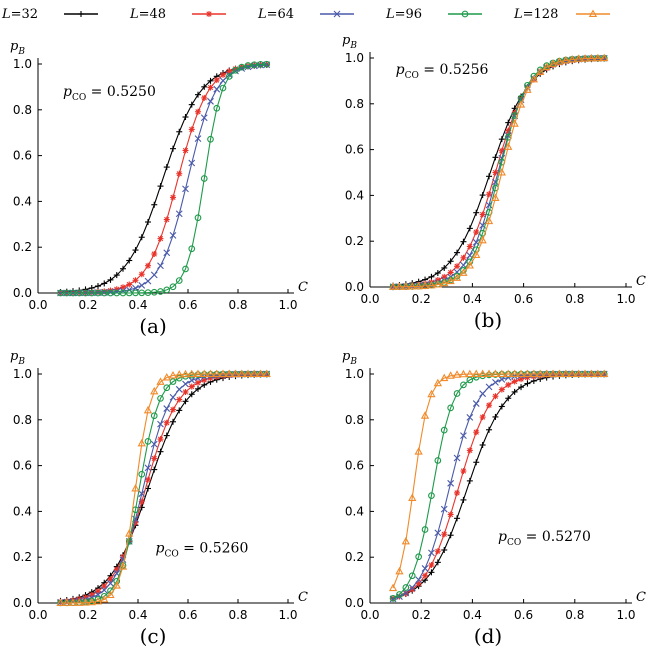  What do you see at coordinates (287, 305) in the screenshot?
I see `x-tick-label: 1.0` at bounding box center [287, 305].